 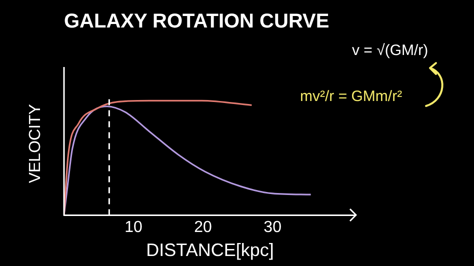 What do you see at coordinates (35, 144) in the screenshot?
I see `y-axis-title: VELOCITY` at bounding box center [35, 144].